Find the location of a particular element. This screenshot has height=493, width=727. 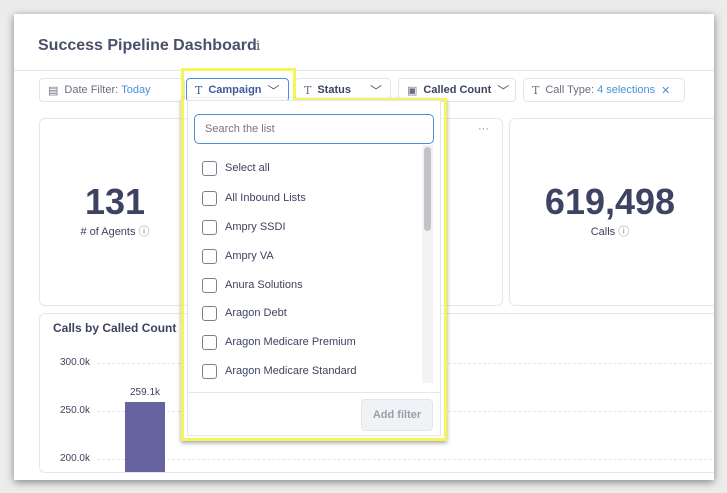

y-tick-label: 300.0k is located at coordinates (74, 362).